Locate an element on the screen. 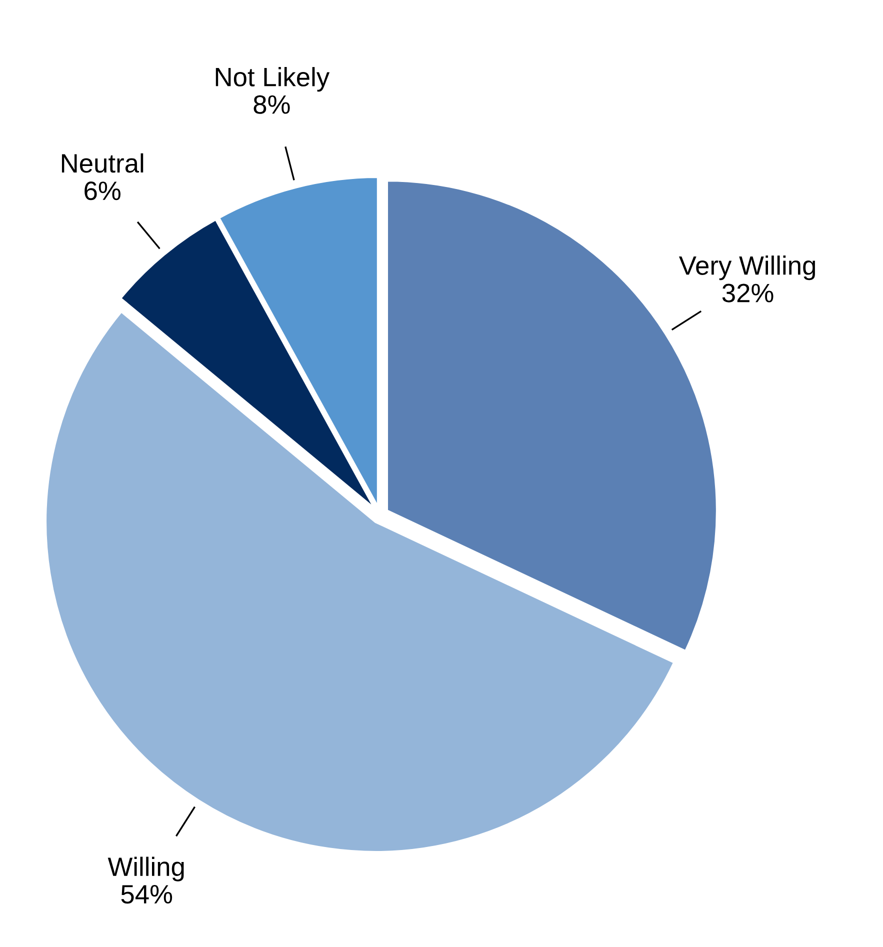  slice-label: Very Willing is located at coordinates (747, 268).